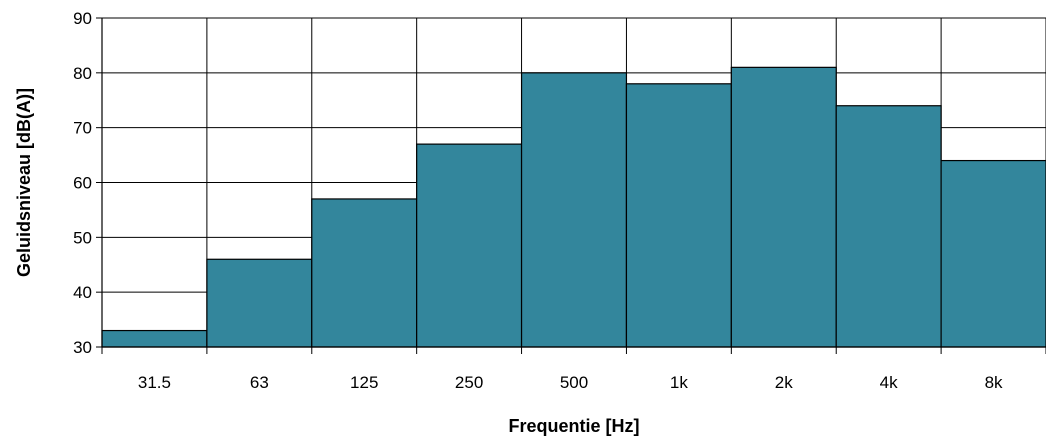  Describe the element at coordinates (573, 426) in the screenshot. I see `x-axis-title: Frequentie [Hz]` at that location.